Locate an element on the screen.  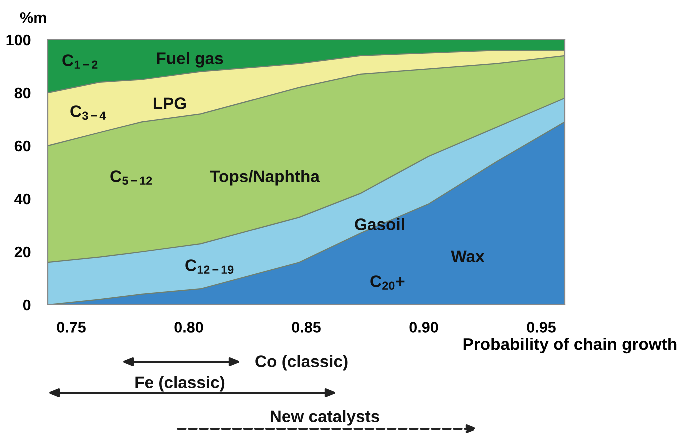
y-tick-label: 40 is located at coordinates (22, 199).